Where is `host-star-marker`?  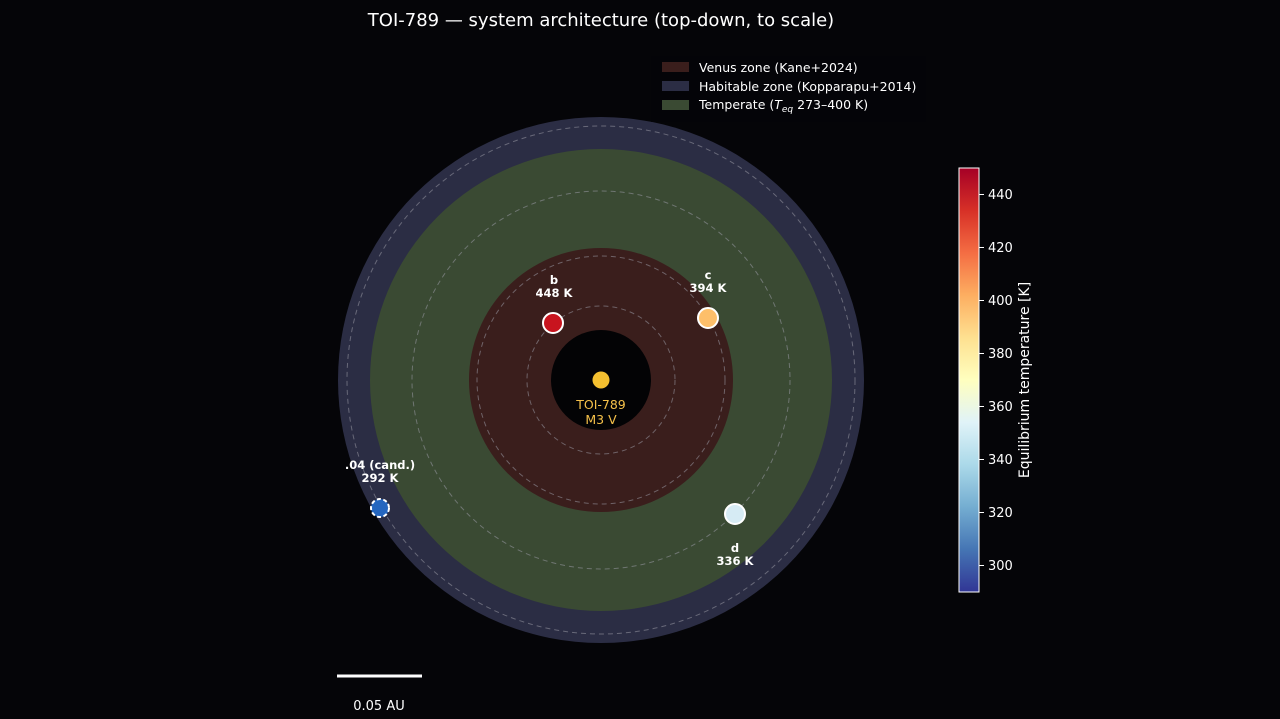 host-star-marker is located at coordinates (601, 380).